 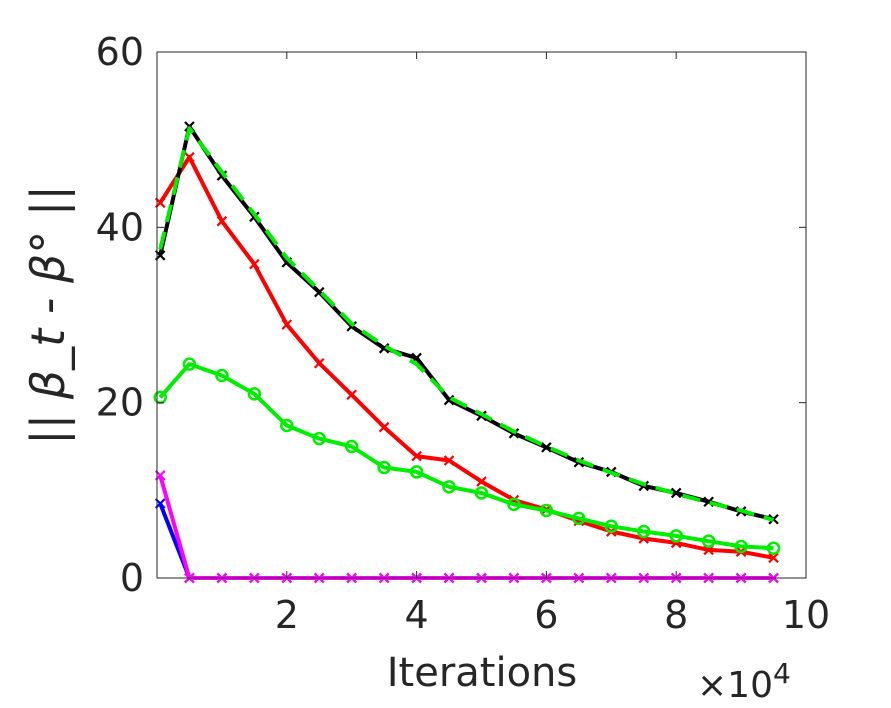 What do you see at coordinates (417, 615) in the screenshot?
I see `x-tick-label: 4` at bounding box center [417, 615].